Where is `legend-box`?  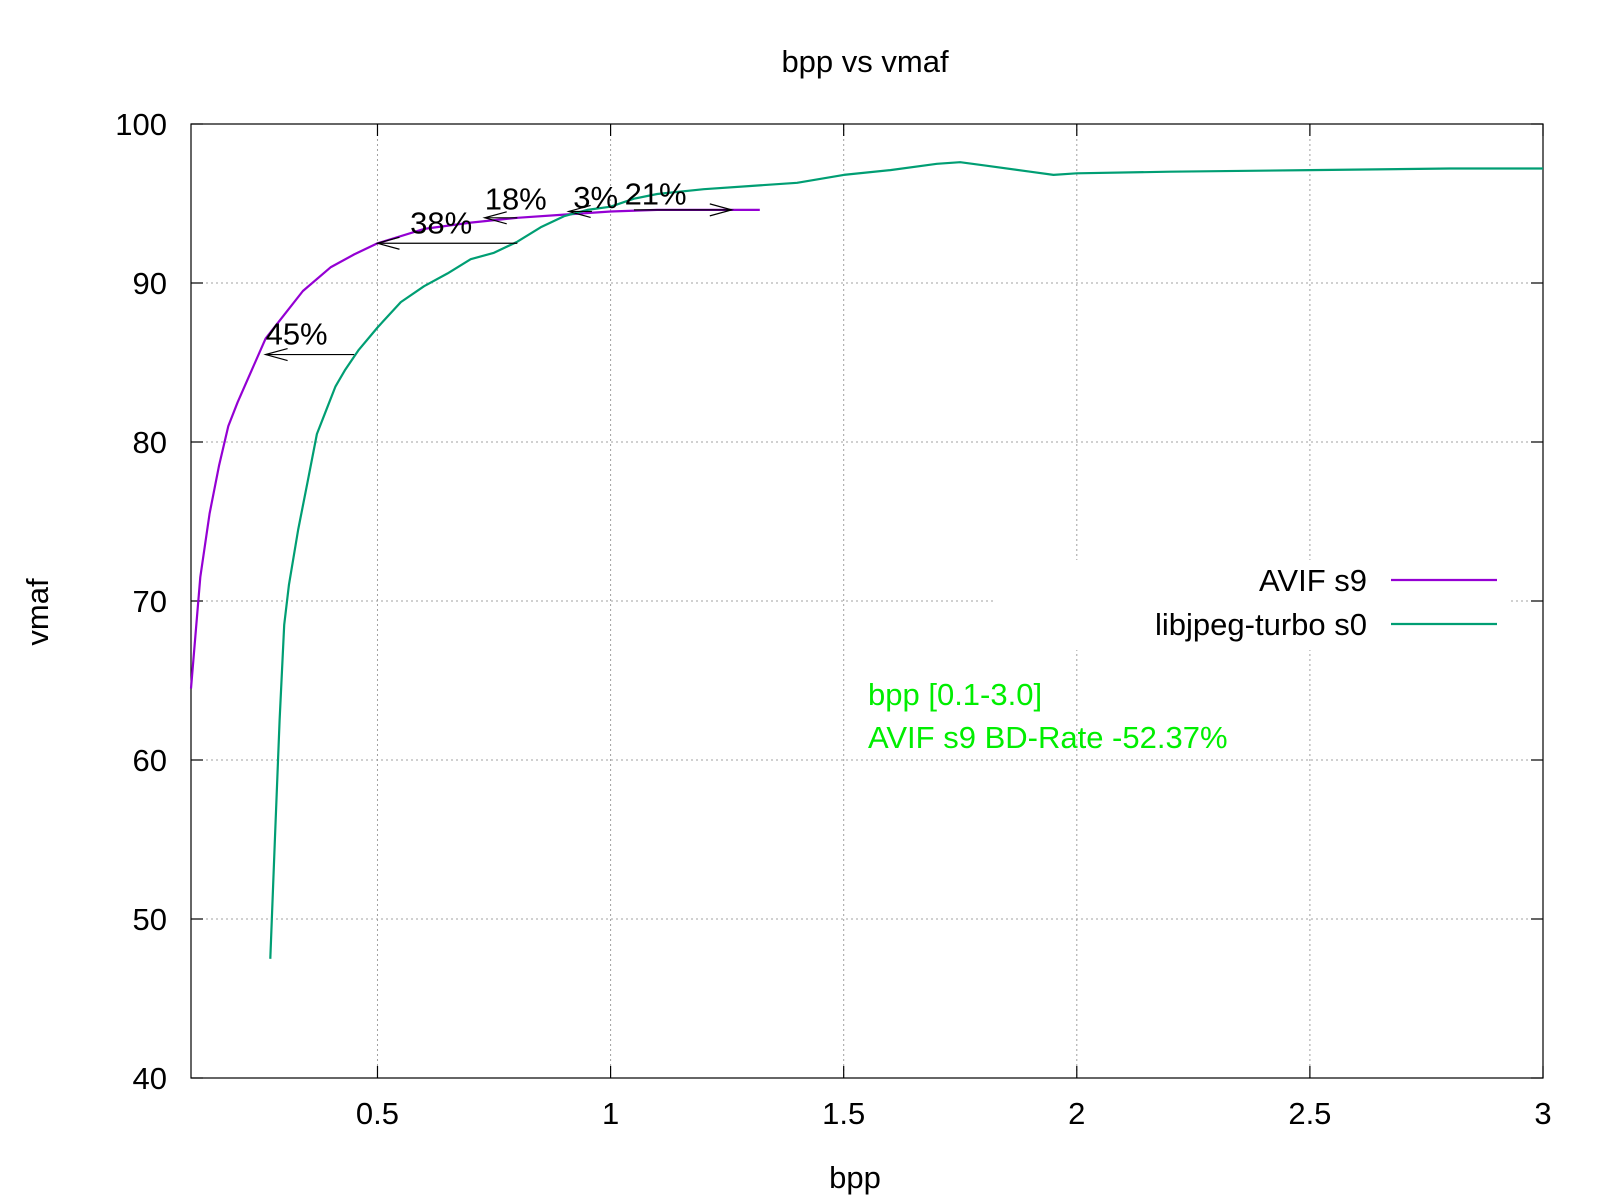 legend-box is located at coordinates (1252, 605).